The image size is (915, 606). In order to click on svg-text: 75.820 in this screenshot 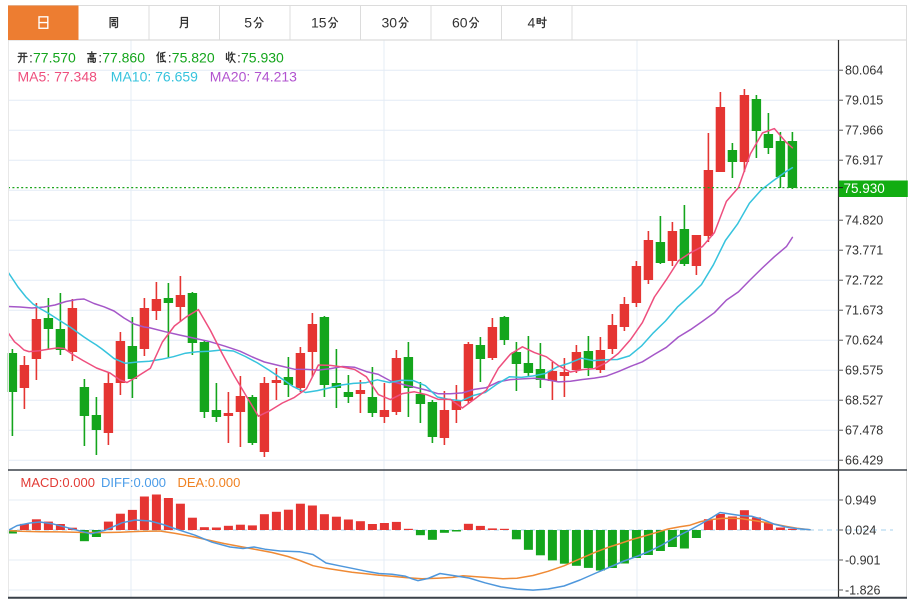, I will do `click(193, 58)`.